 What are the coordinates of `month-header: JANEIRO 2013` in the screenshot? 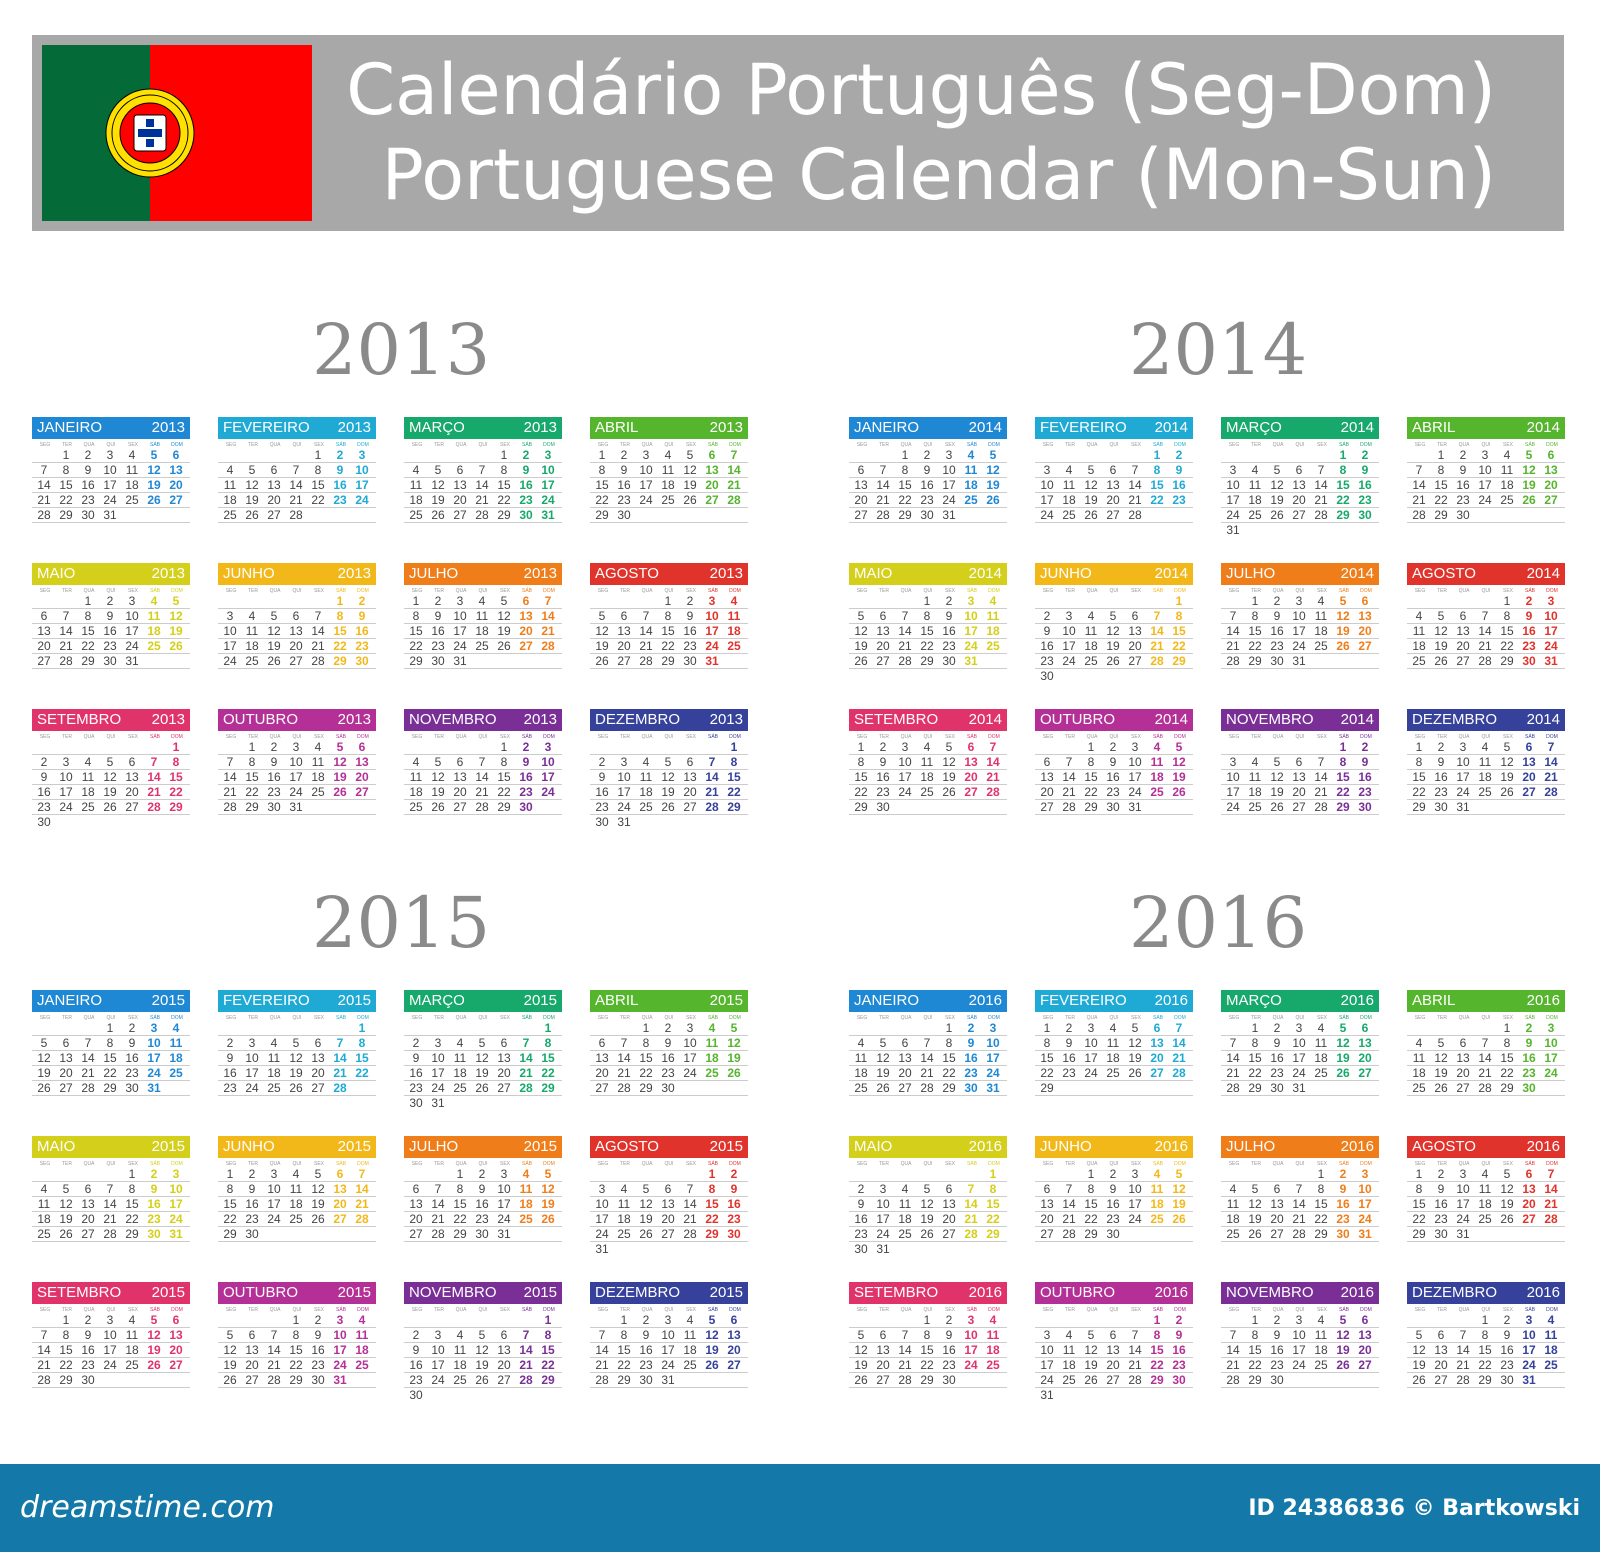 It's located at (111, 428).